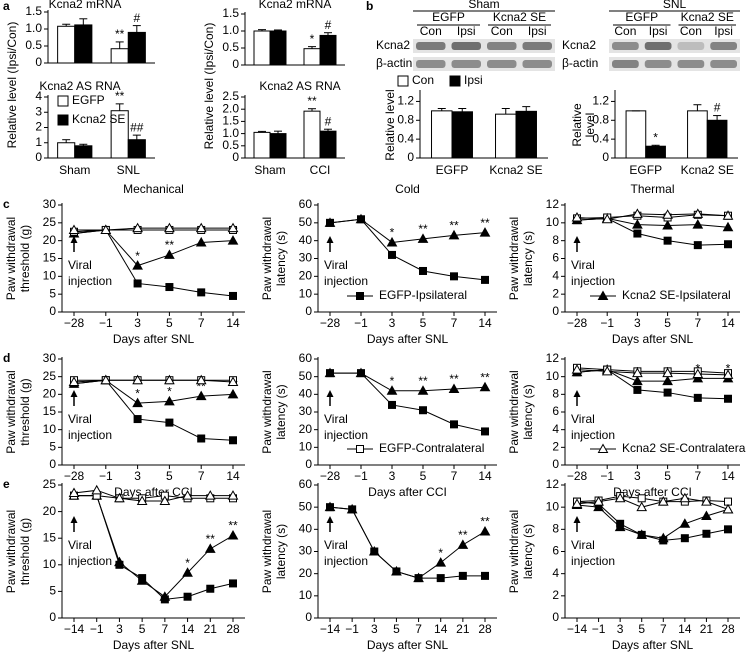 The width and height of the screenshot is (746, 657). What do you see at coordinates (306, 447) in the screenshot?
I see `y-tick-label: 10` at bounding box center [306, 447].